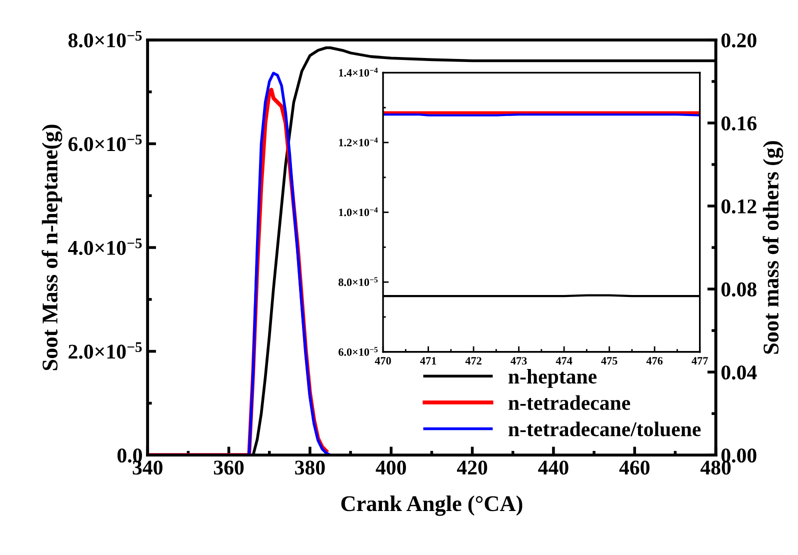  Describe the element at coordinates (358, 142) in the screenshot. I see `y-tick-label: 1.2×10$^{−4}$` at that location.